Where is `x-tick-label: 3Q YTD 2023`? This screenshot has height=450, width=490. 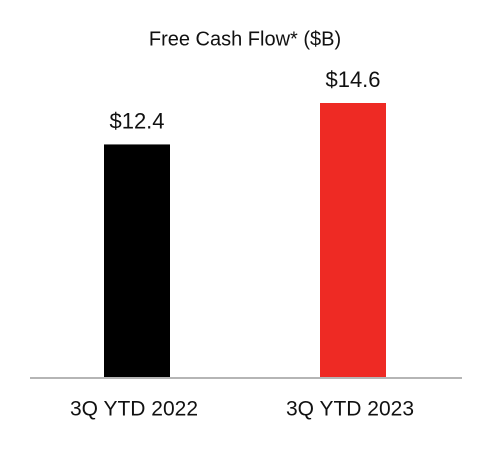 x-tick-label: 3Q YTD 2023 is located at coordinates (350, 409).